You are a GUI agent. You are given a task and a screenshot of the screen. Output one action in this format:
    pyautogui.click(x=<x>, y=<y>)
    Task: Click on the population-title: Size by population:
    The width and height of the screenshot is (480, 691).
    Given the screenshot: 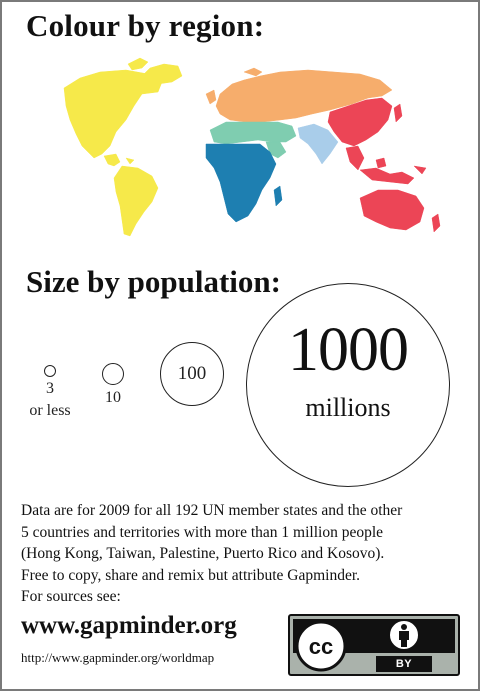 What is the action you would take?
    pyautogui.click(x=153, y=281)
    